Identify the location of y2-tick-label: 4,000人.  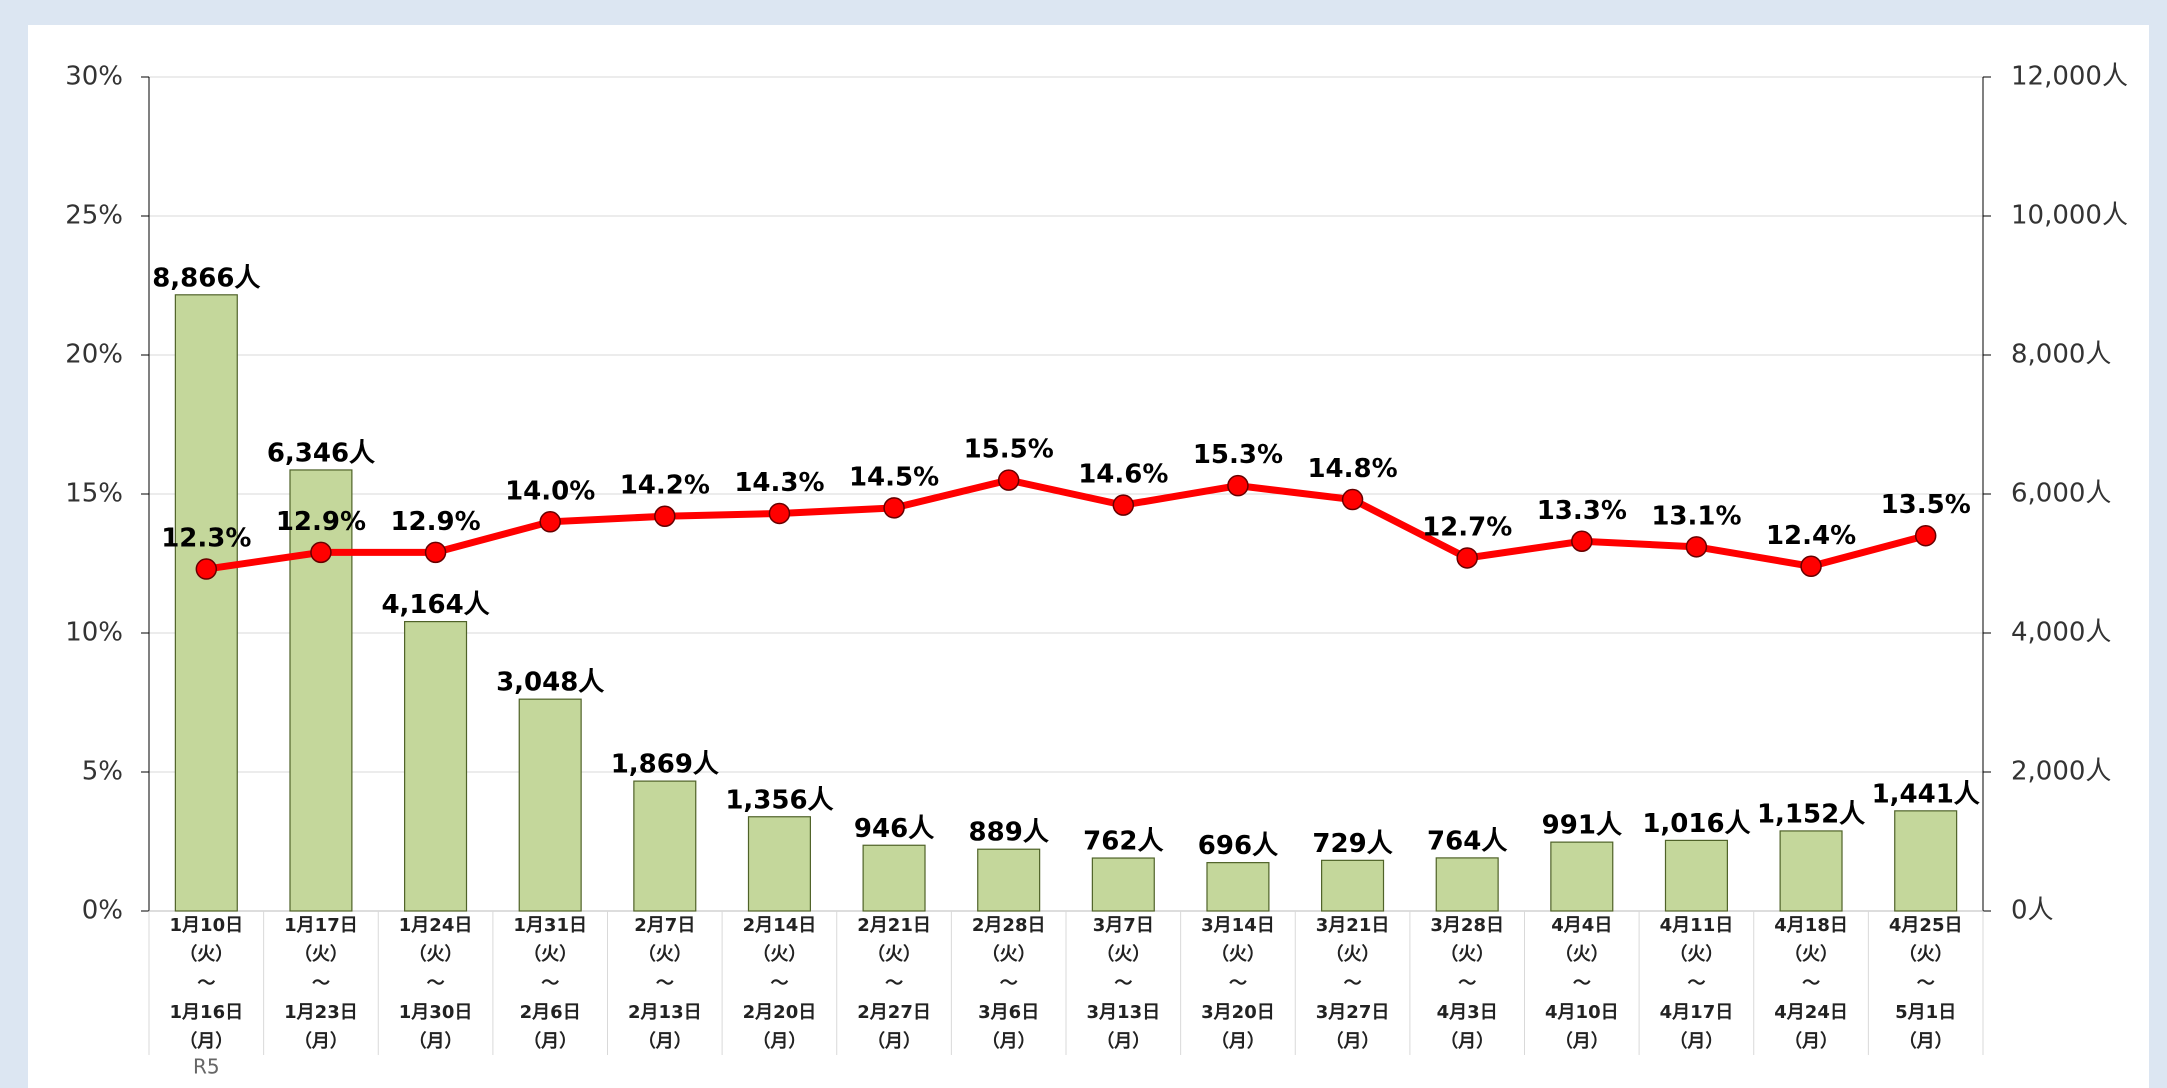
(2061, 633).